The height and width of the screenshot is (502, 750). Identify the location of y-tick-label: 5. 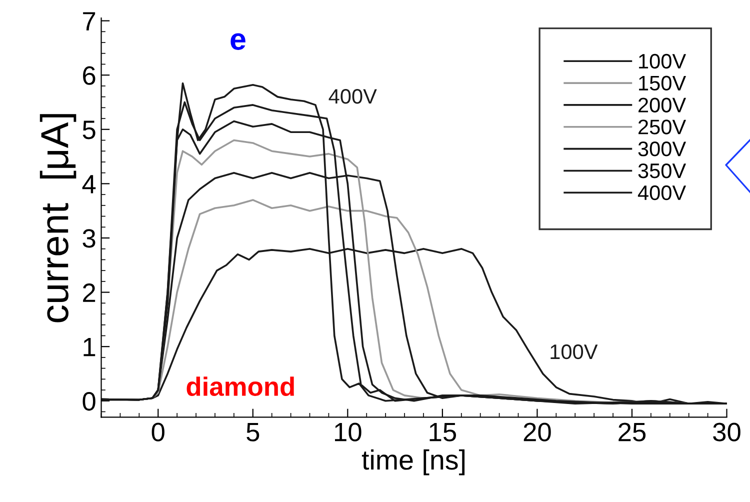
(89, 130).